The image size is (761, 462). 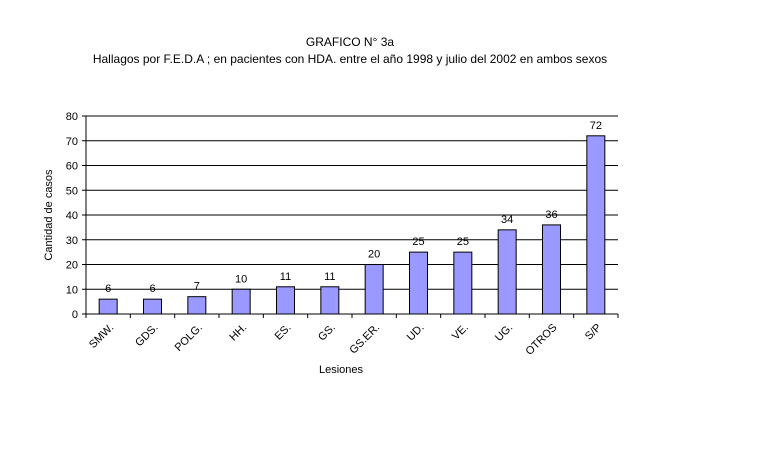 What do you see at coordinates (504, 333) in the screenshot?
I see `x-tick-label: UG.` at bounding box center [504, 333].